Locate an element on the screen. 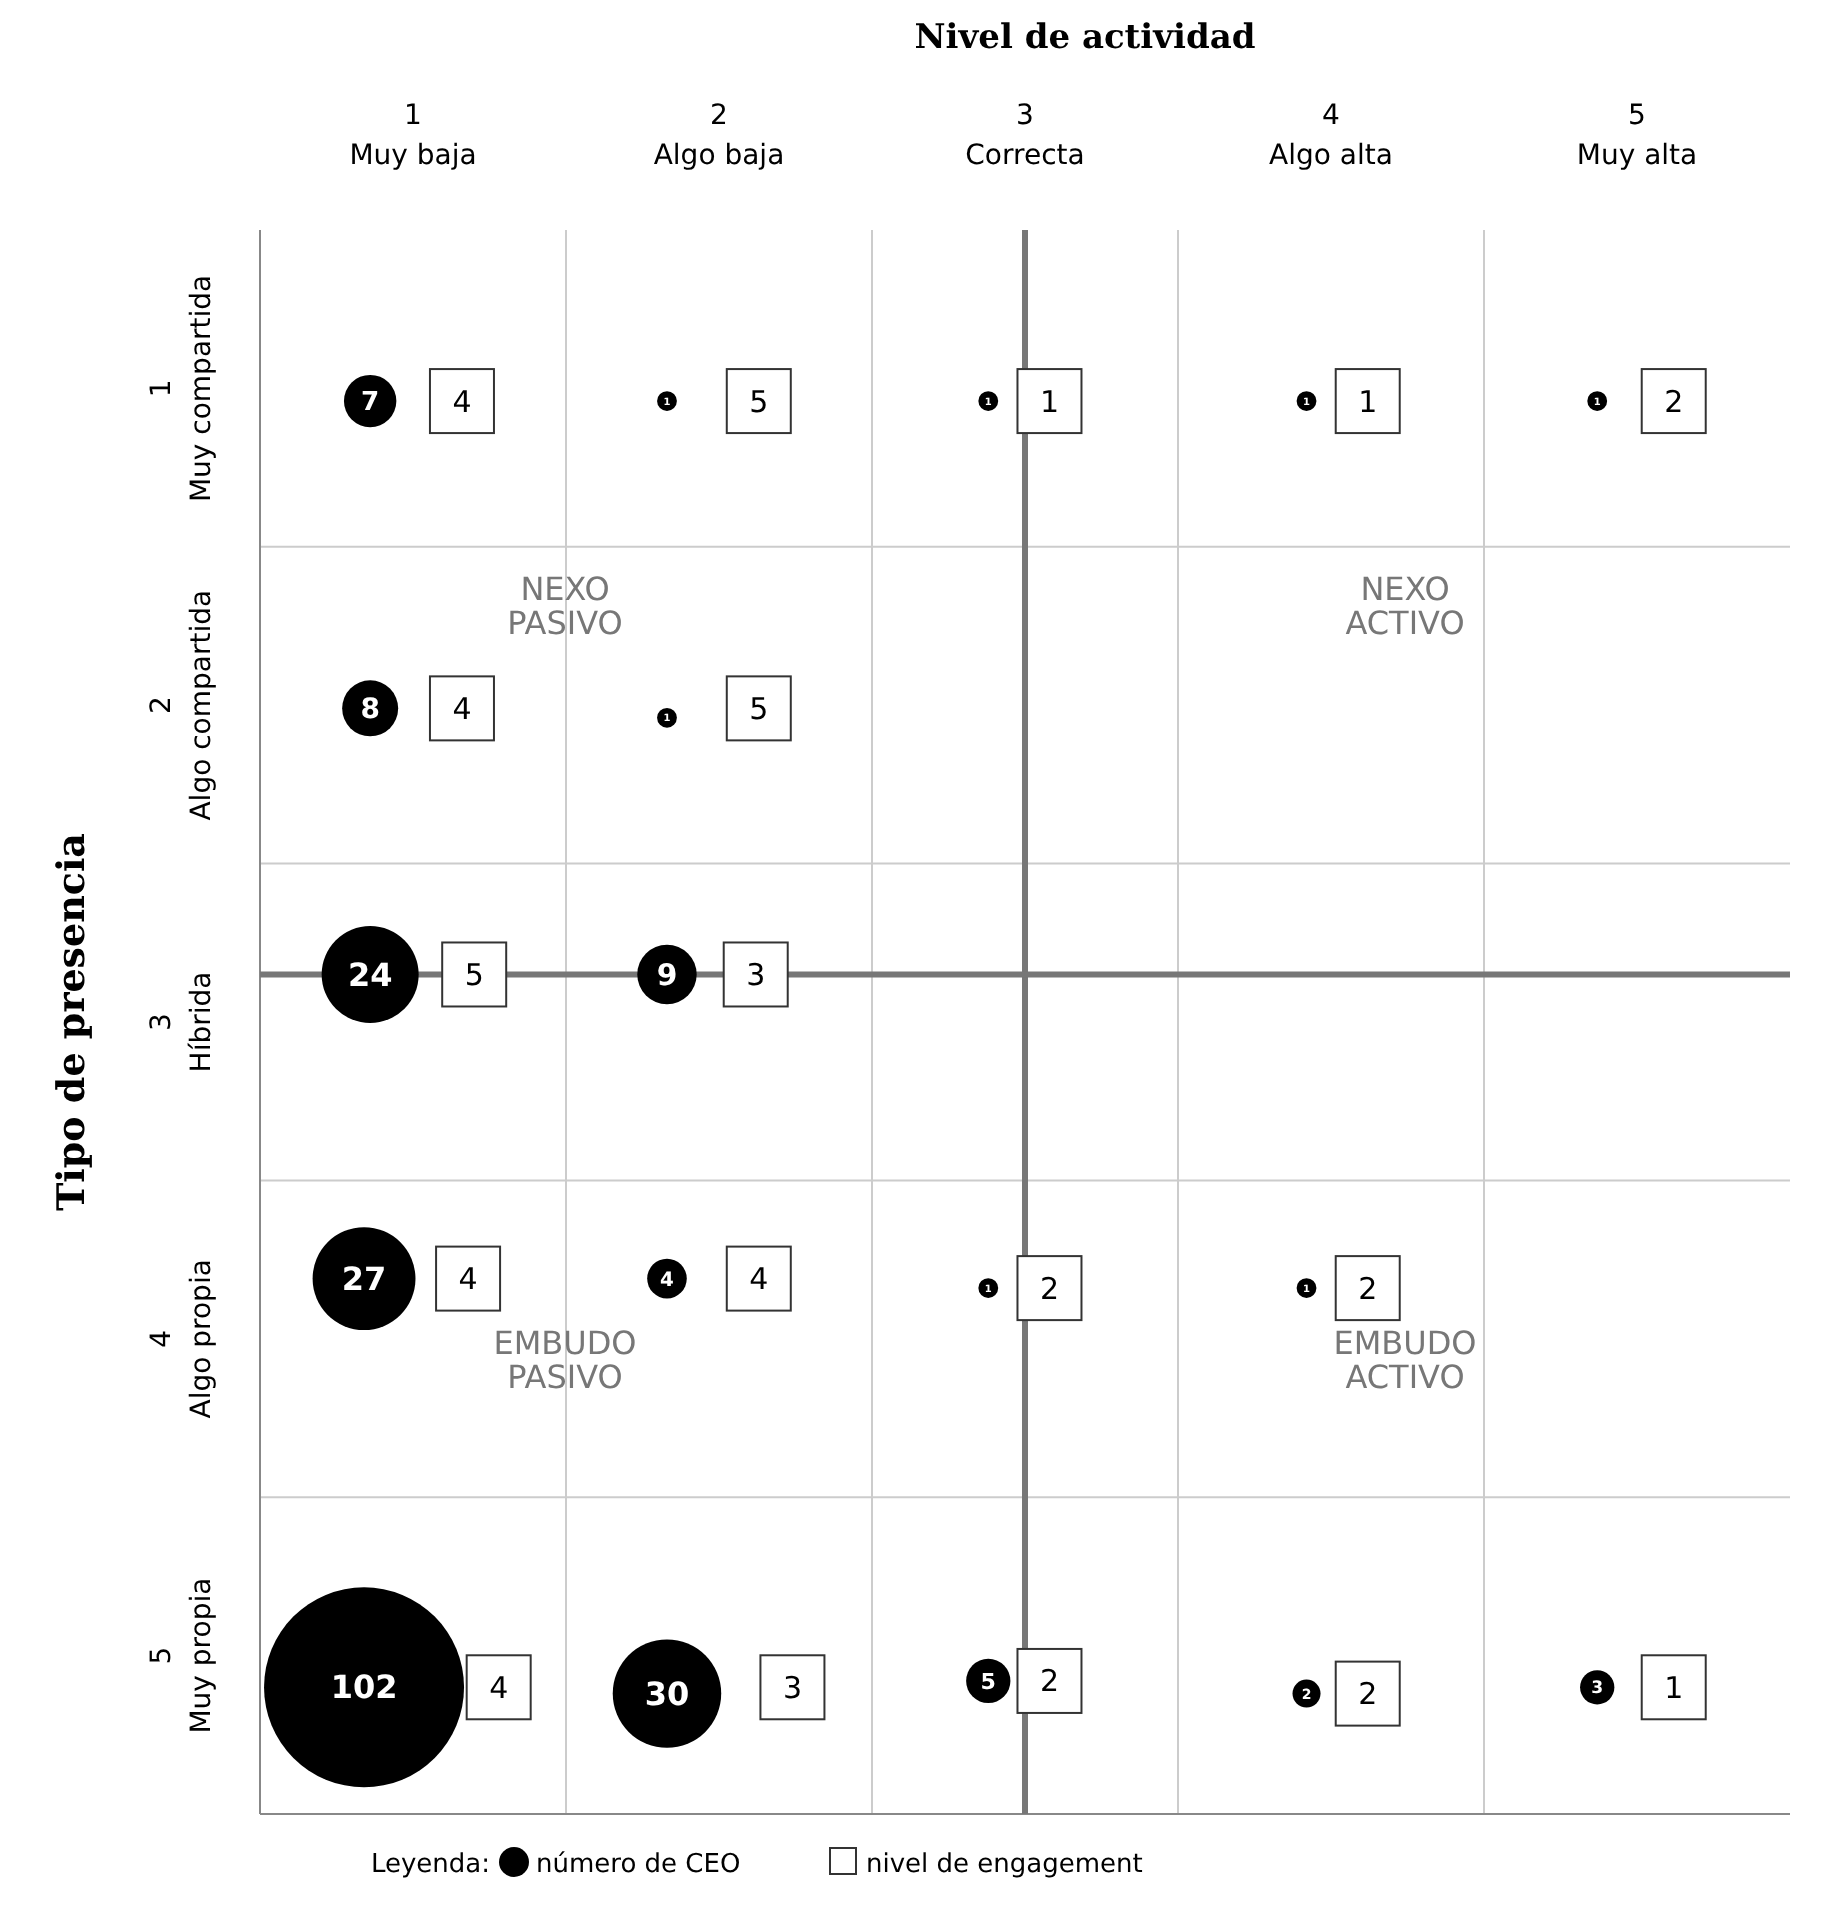 This screenshot has width=1832, height=1910. data-label: 27 is located at coordinates (364, 1278).